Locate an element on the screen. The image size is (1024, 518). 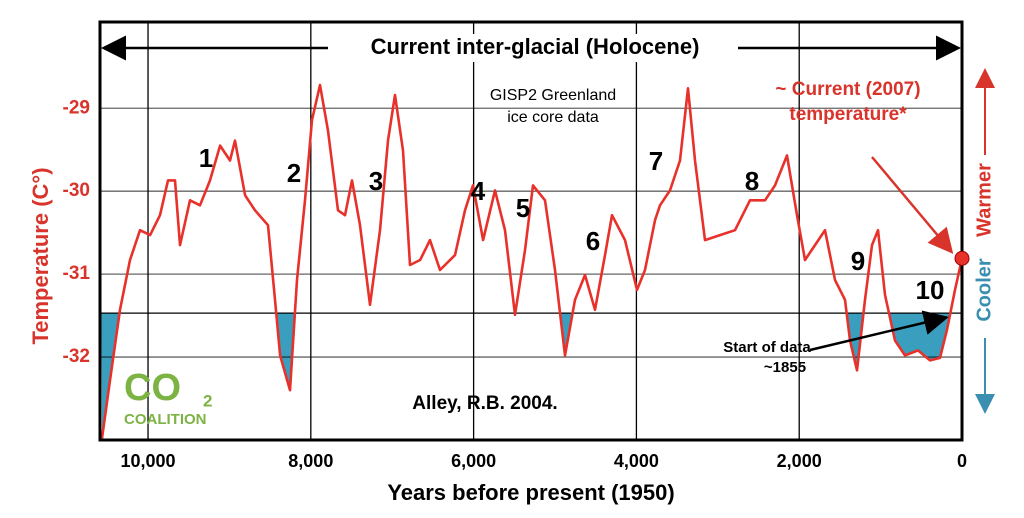
period-label: 7 is located at coordinates (656, 161).